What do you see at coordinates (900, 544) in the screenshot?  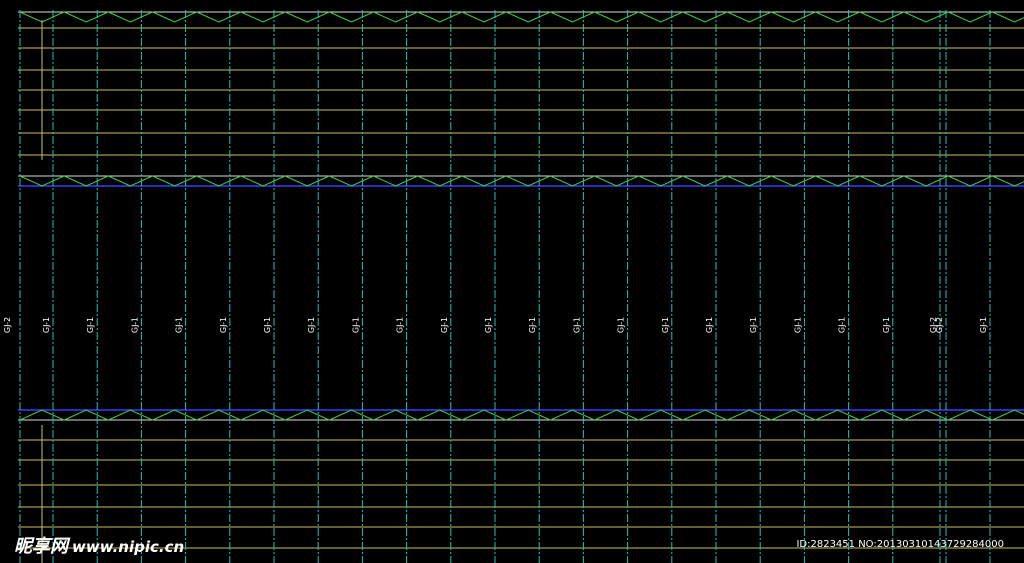 I see `image-id: ID:2823451 NO:20130310143729284000` at bounding box center [900, 544].